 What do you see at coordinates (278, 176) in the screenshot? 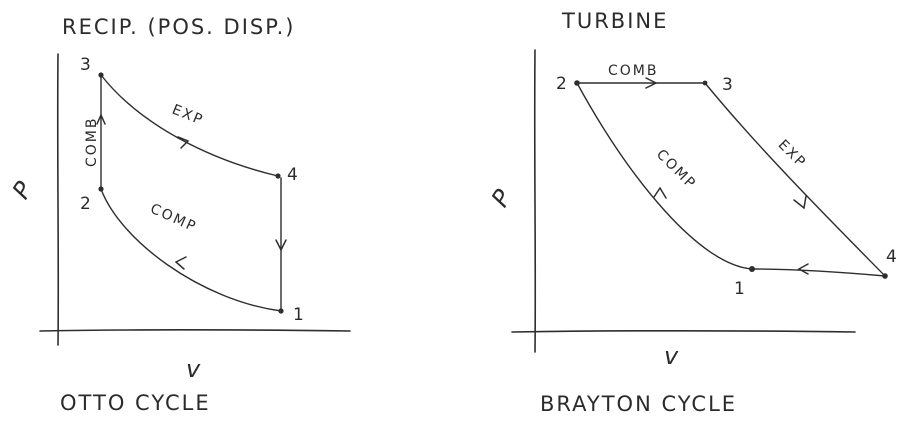
I see `otto-point-4-dot` at bounding box center [278, 176].